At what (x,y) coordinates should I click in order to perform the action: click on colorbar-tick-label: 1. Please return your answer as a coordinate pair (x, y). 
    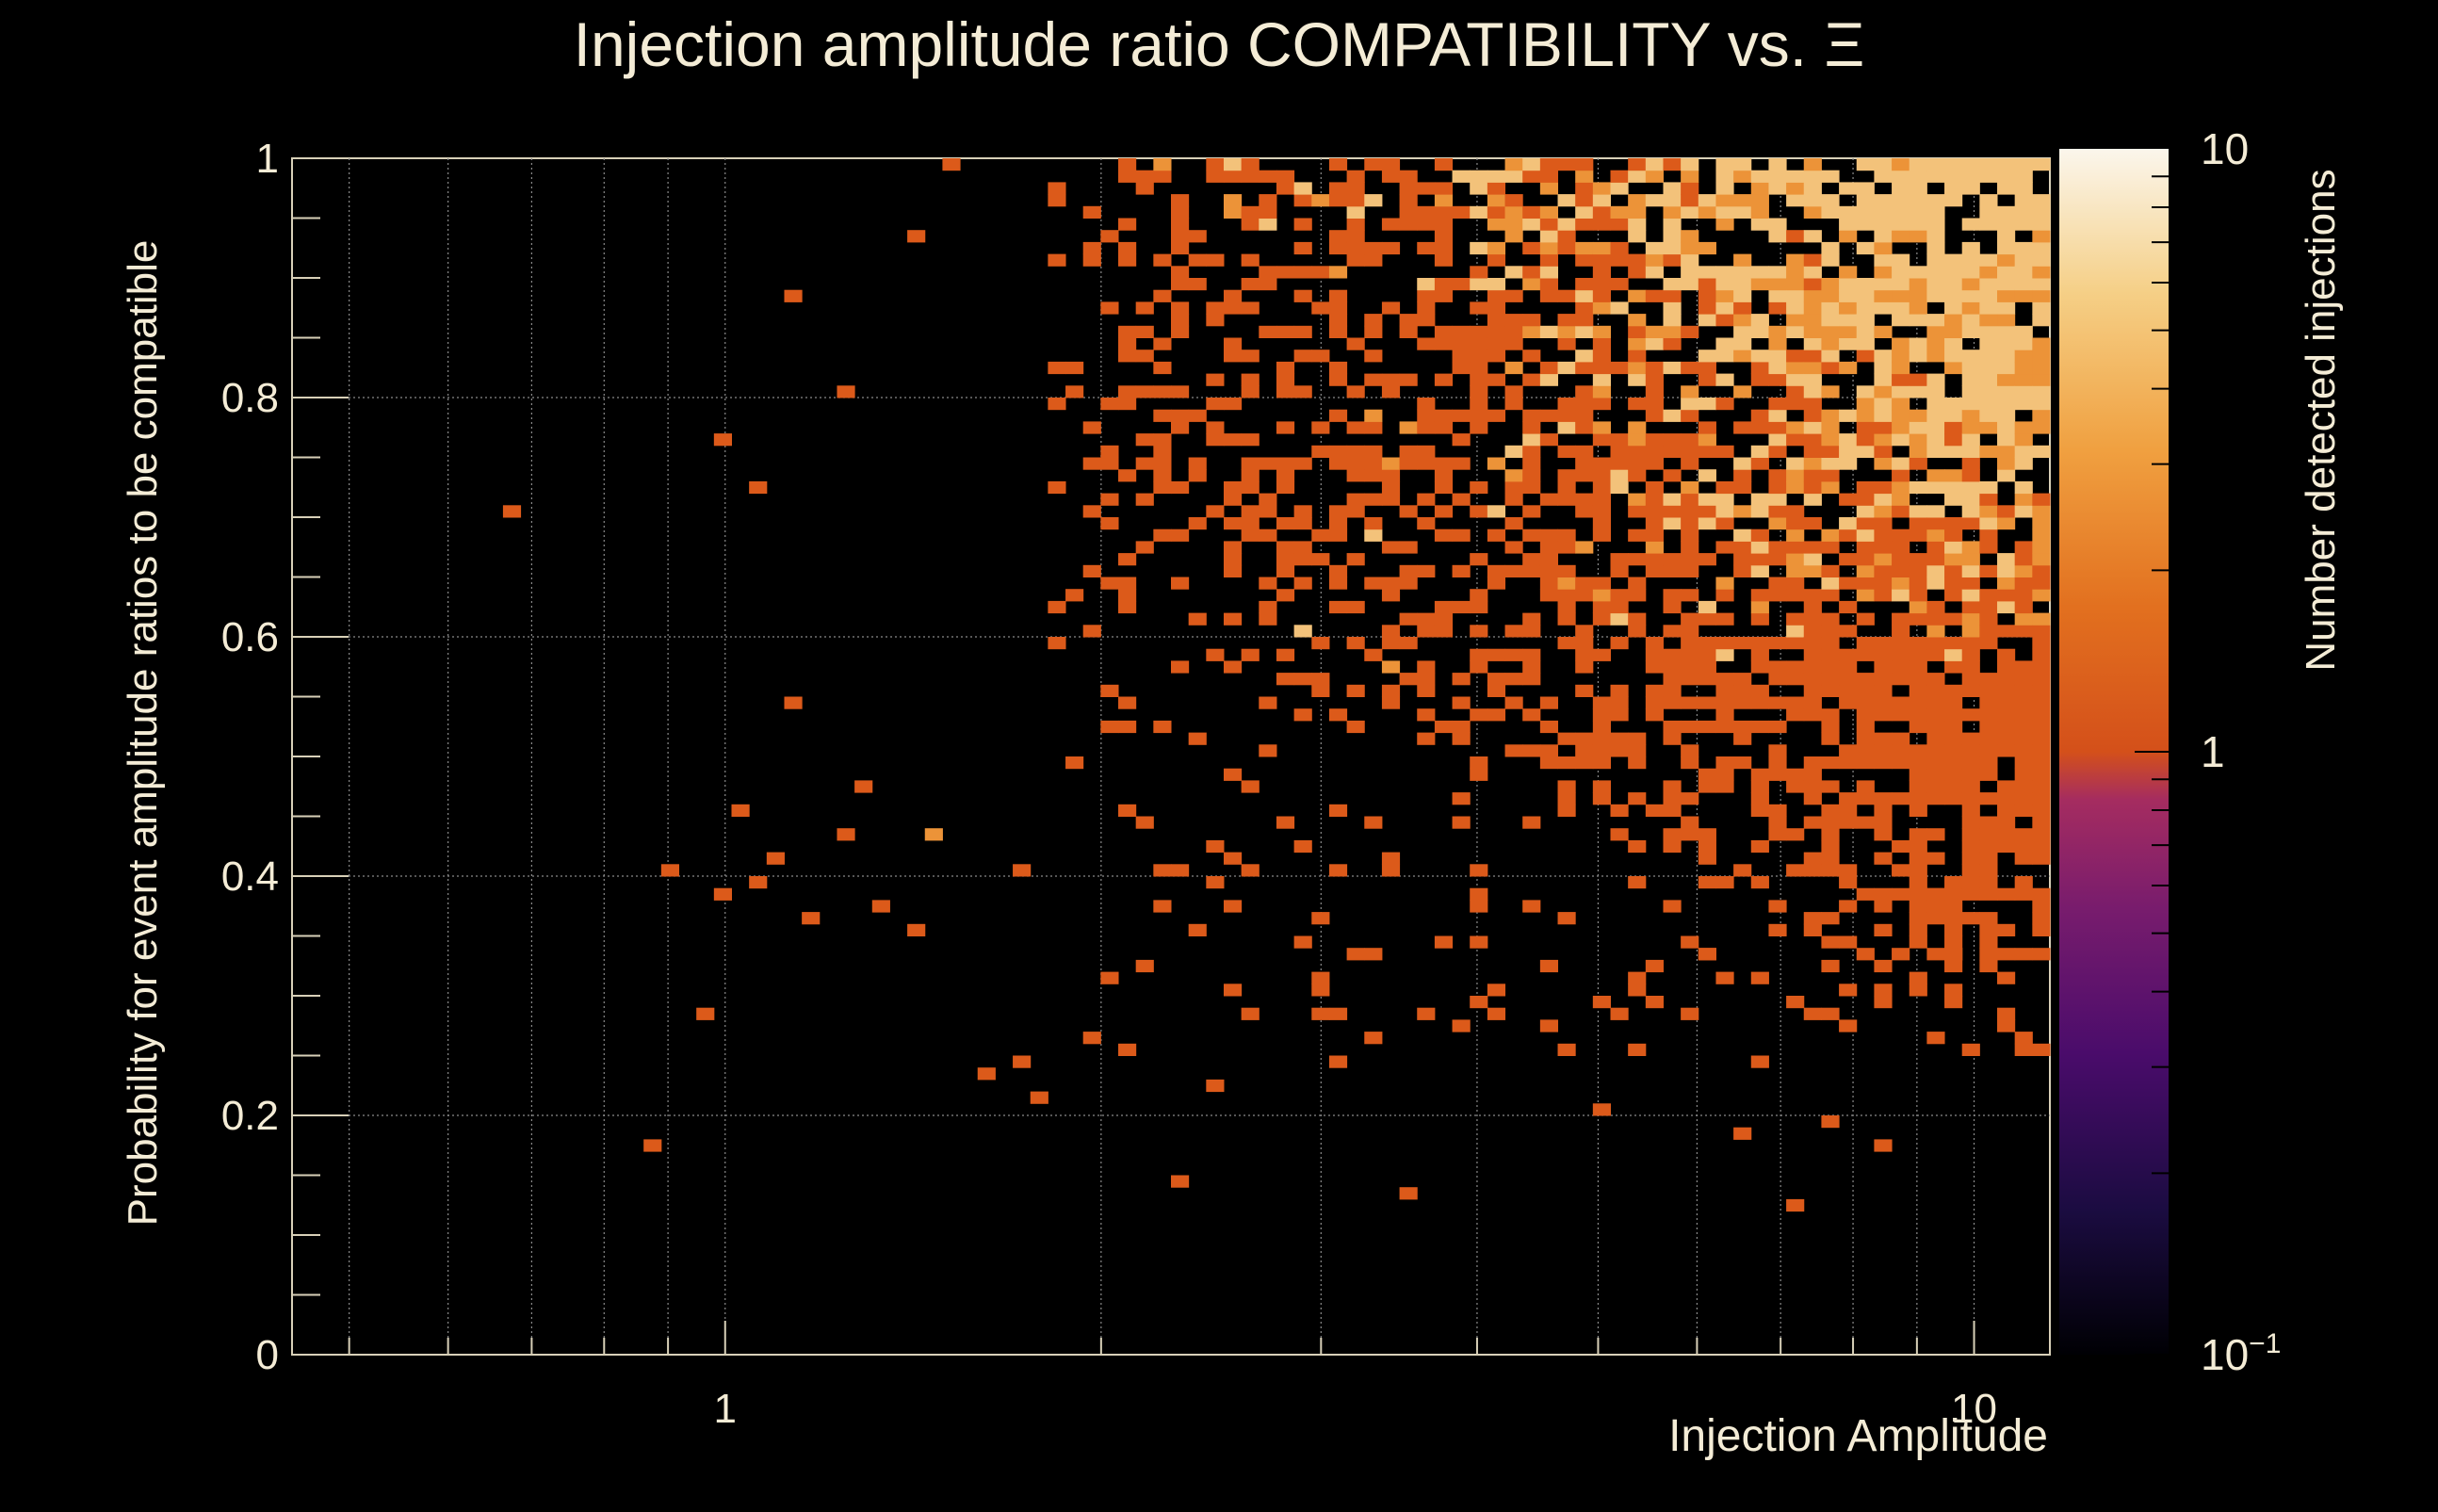
    Looking at the image, I should click on (2213, 751).